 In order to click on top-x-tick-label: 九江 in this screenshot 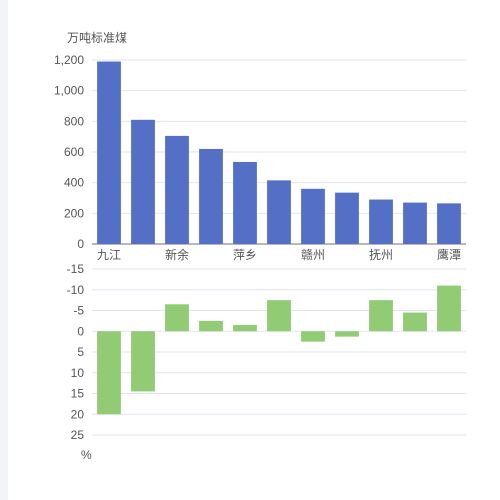, I will do `click(109, 255)`.